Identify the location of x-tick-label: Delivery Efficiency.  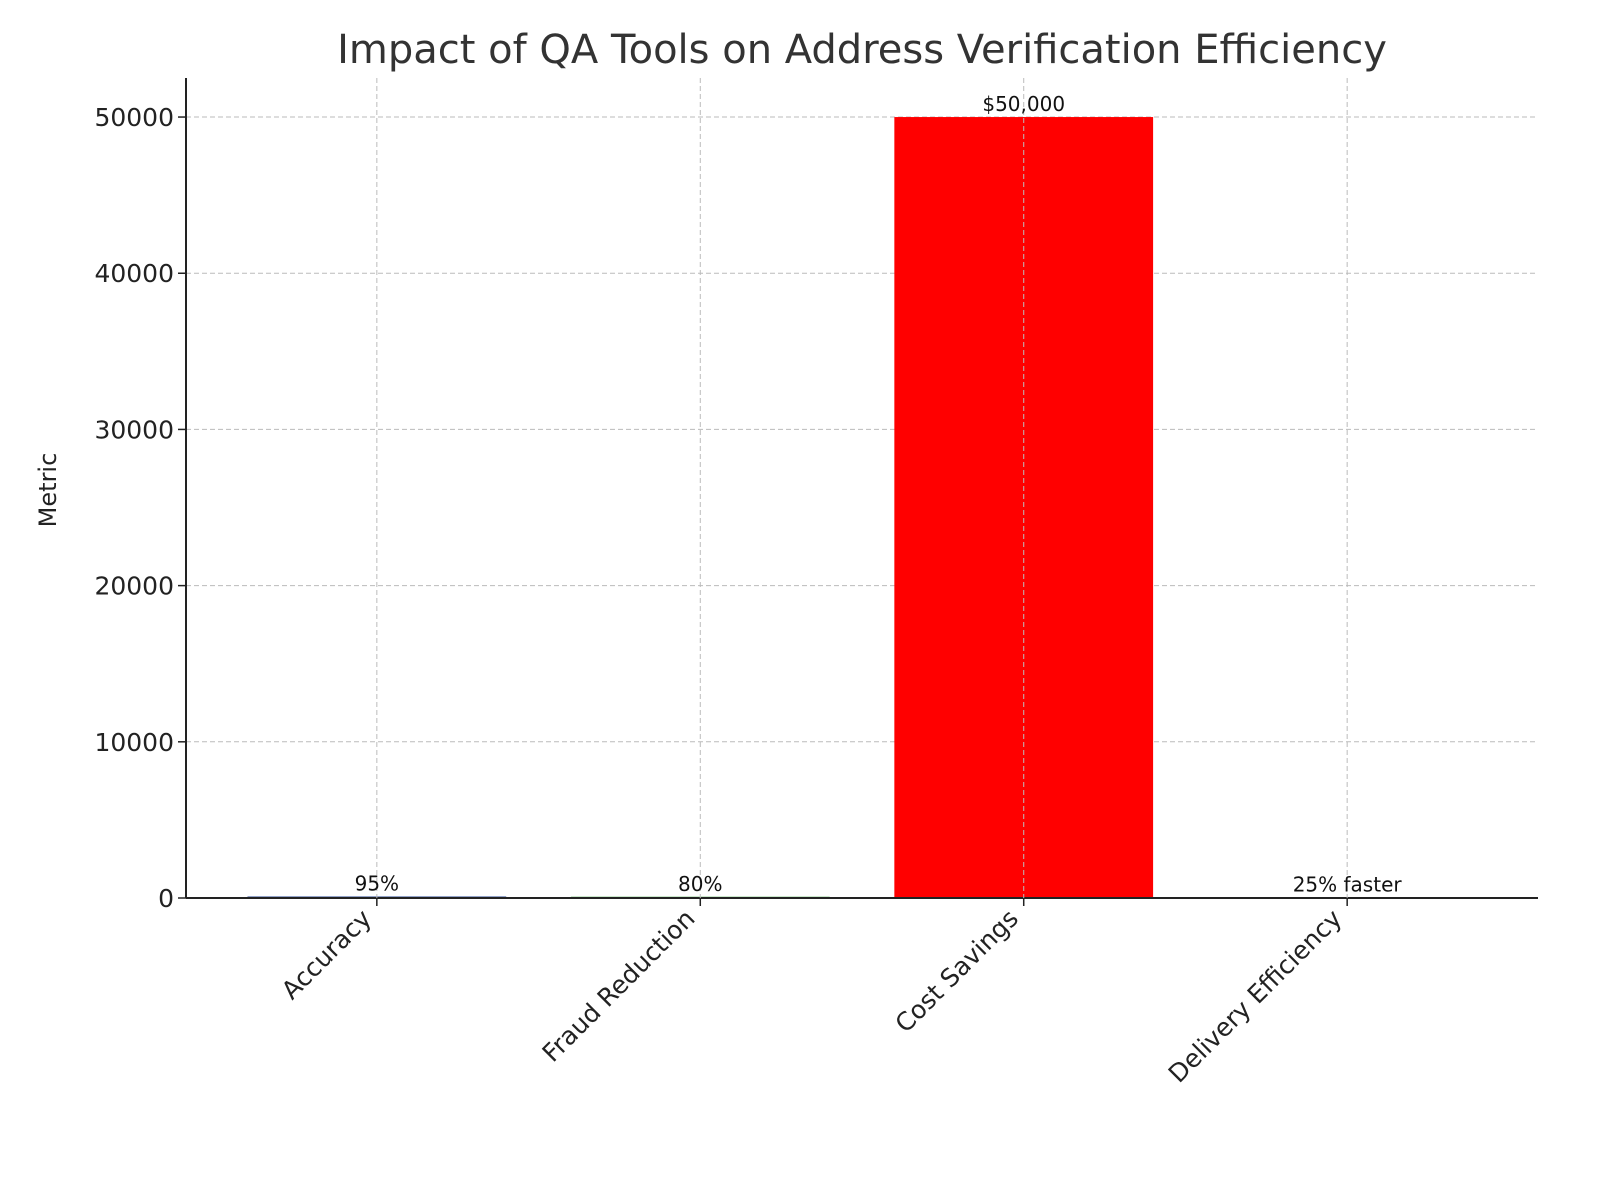
(1255, 996).